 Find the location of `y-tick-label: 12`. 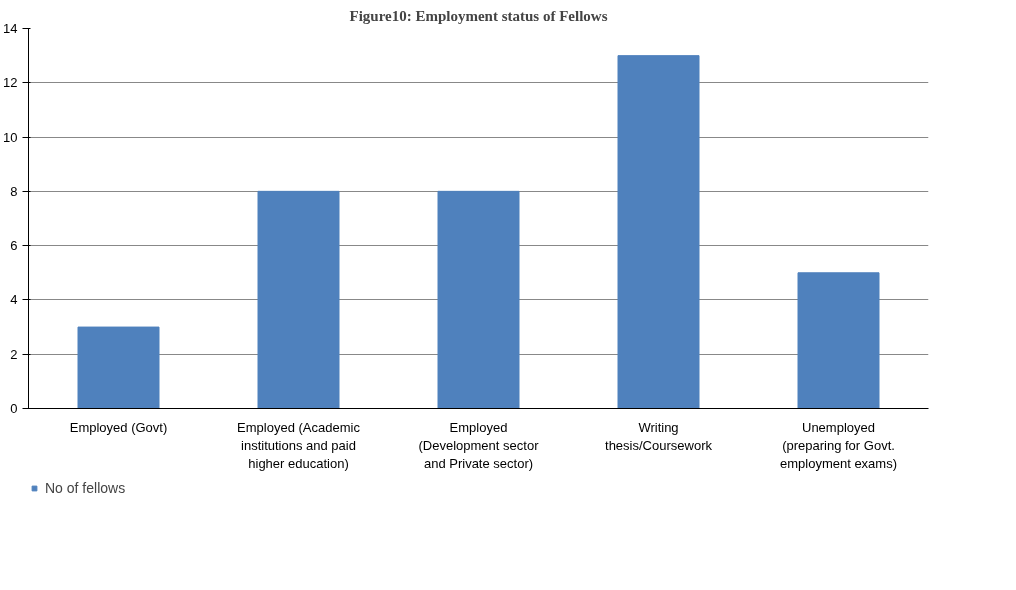

y-tick-label: 12 is located at coordinates (10, 83).